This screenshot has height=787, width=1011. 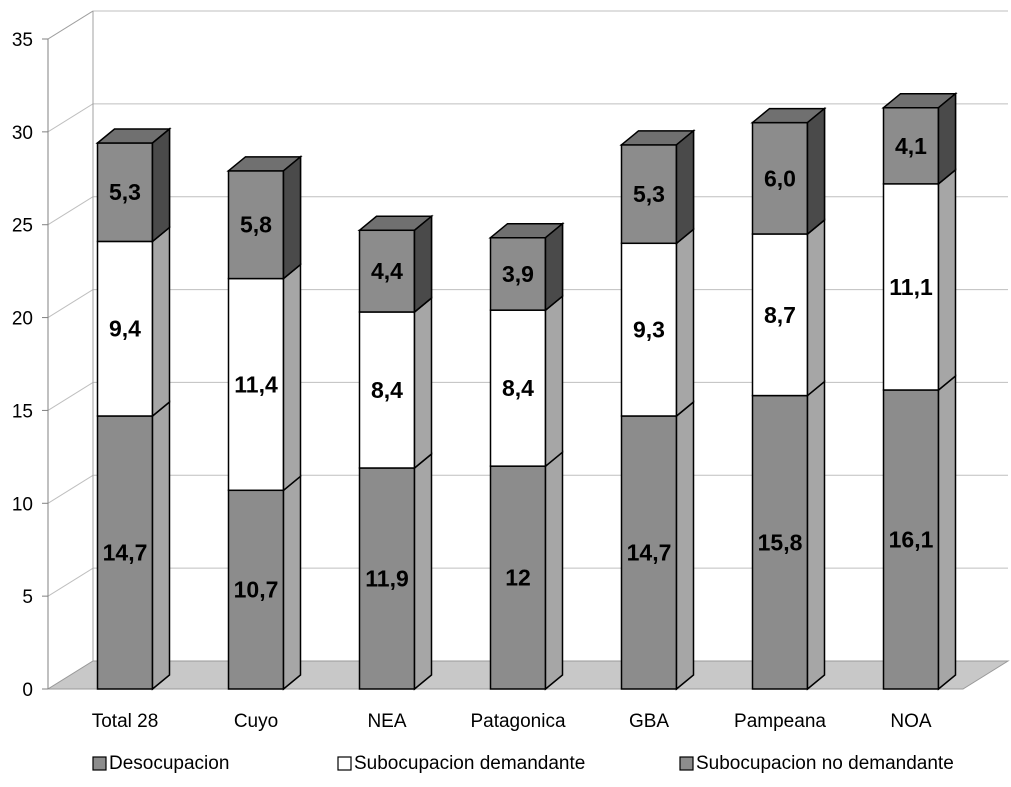 What do you see at coordinates (27, 597) in the screenshot?
I see `y-tick-label: 5` at bounding box center [27, 597].